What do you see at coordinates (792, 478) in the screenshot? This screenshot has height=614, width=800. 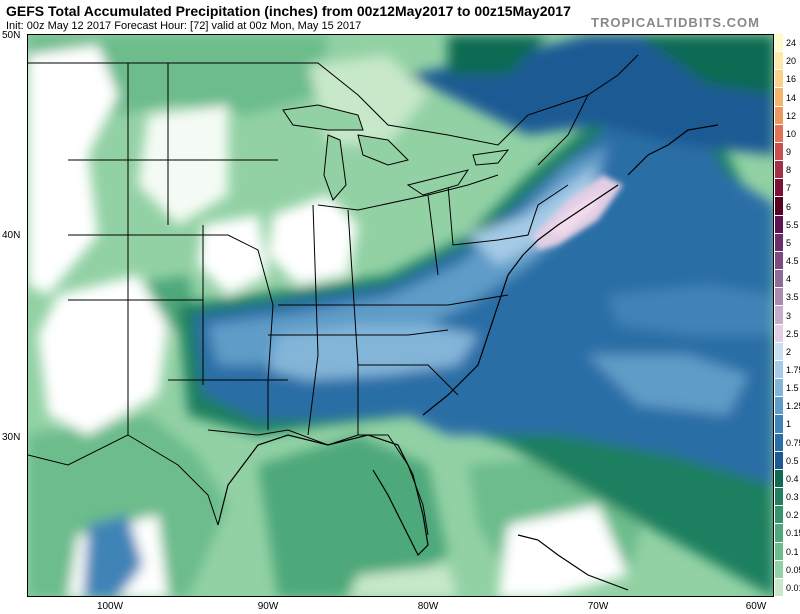 I see `colorbar-label: 0.4` at bounding box center [792, 478].